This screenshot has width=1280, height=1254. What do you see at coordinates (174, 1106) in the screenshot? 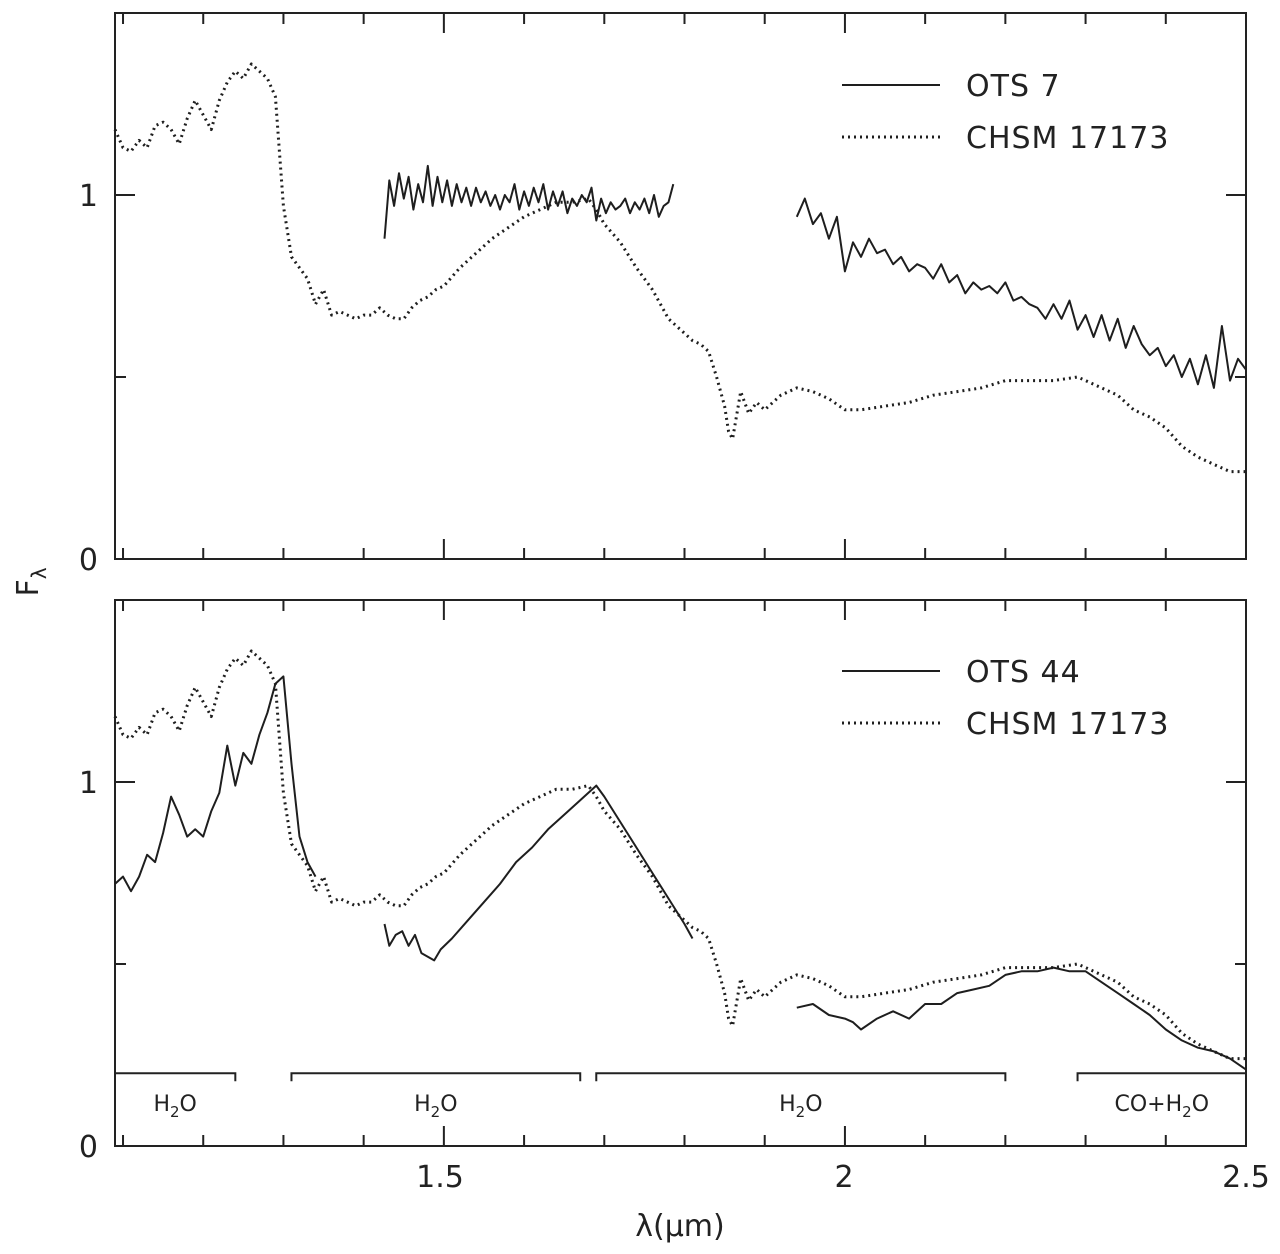
I see `band-label-0: H2O` at bounding box center [174, 1106].